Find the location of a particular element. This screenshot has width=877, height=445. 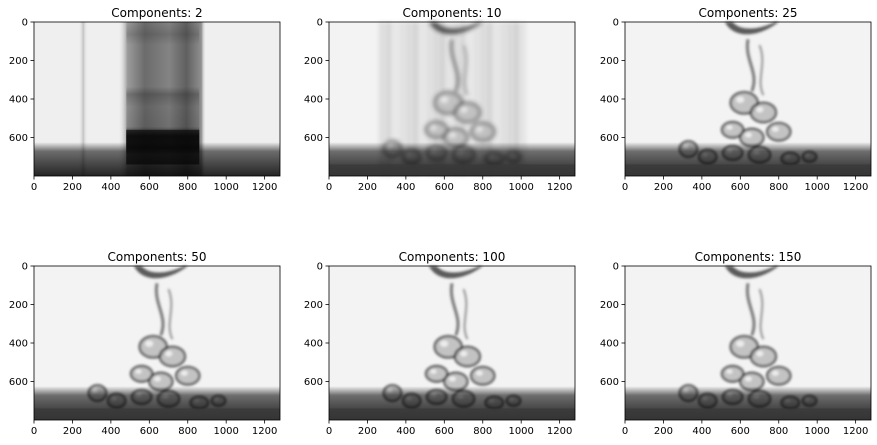

subplot-title: Components: 50 is located at coordinates (156, 257).